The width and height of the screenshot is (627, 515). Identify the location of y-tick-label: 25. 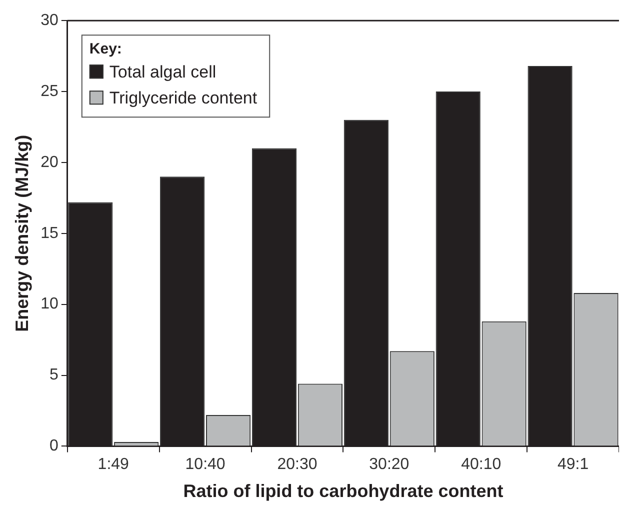
(49, 91).